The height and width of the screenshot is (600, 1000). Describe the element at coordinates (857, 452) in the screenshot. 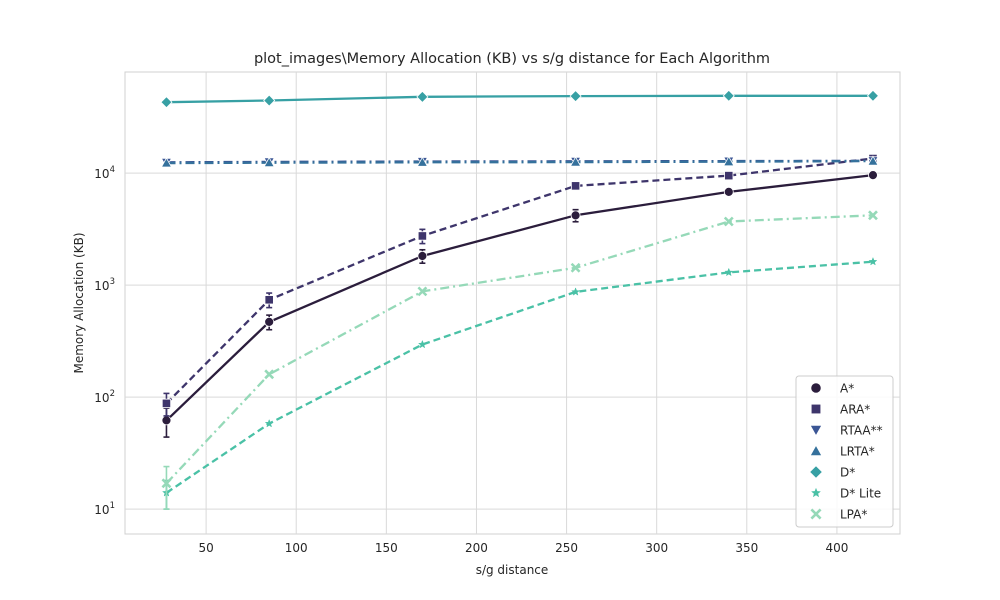

I see `legend-label: LRTA*` at that location.